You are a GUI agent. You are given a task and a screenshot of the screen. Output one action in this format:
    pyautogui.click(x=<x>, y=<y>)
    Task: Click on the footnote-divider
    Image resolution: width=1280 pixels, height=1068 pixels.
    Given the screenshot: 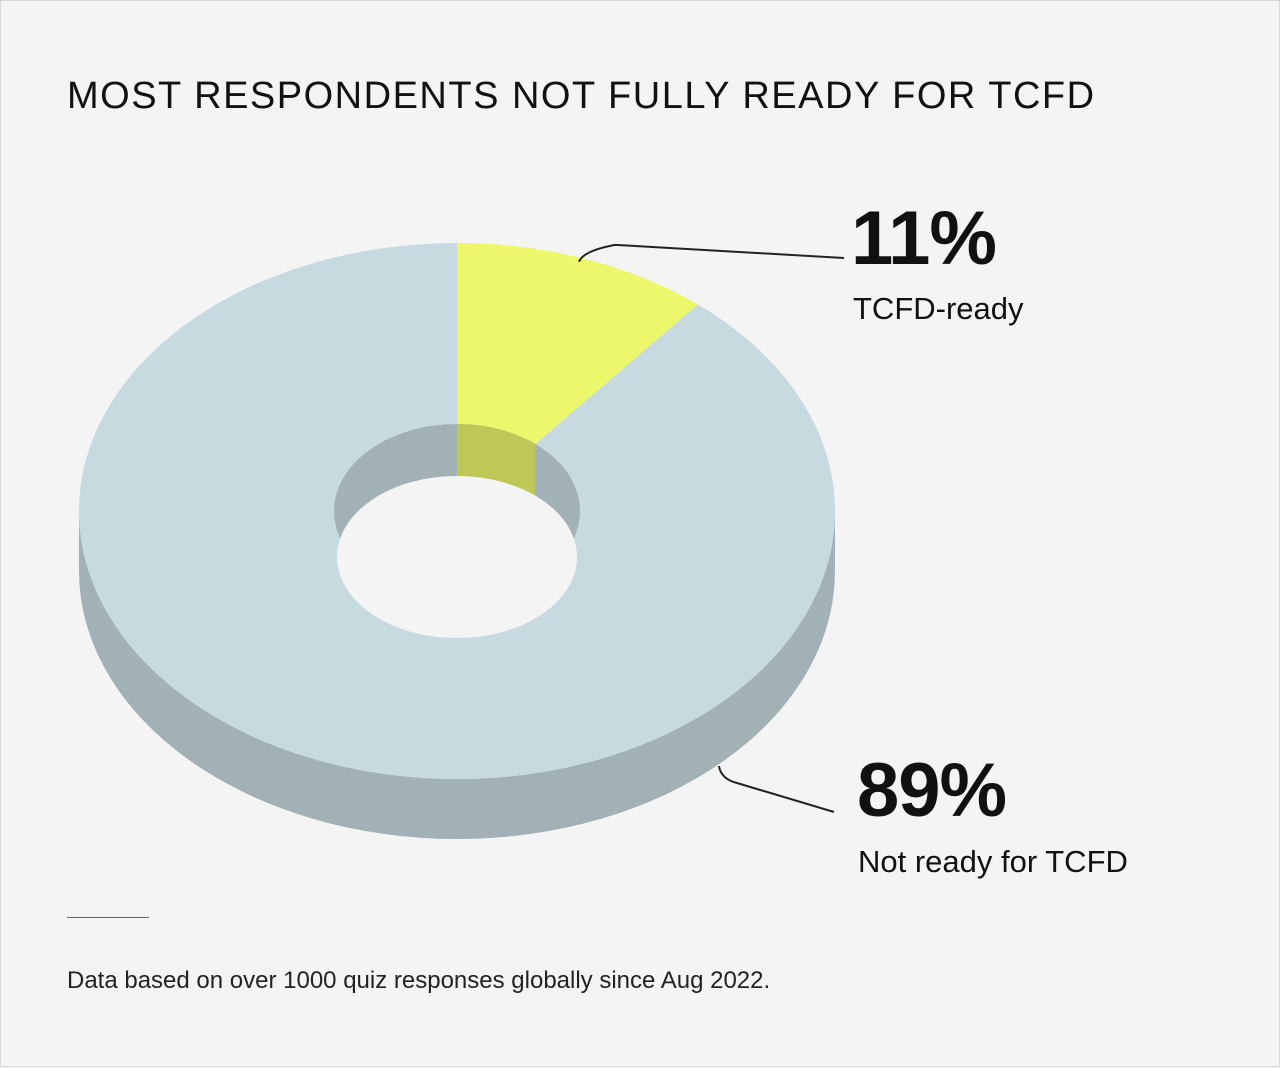 What is the action you would take?
    pyautogui.click(x=108, y=917)
    